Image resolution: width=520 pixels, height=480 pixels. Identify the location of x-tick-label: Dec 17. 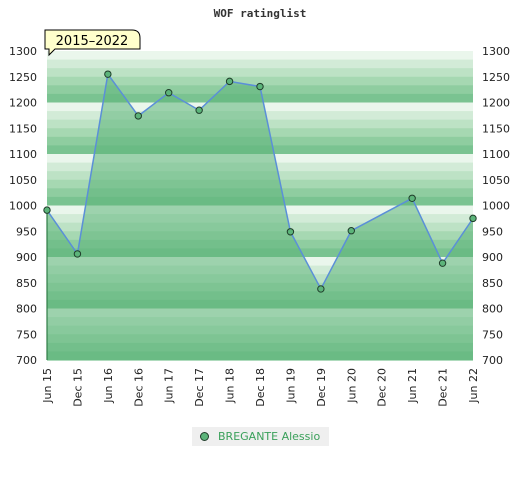
(199, 387).